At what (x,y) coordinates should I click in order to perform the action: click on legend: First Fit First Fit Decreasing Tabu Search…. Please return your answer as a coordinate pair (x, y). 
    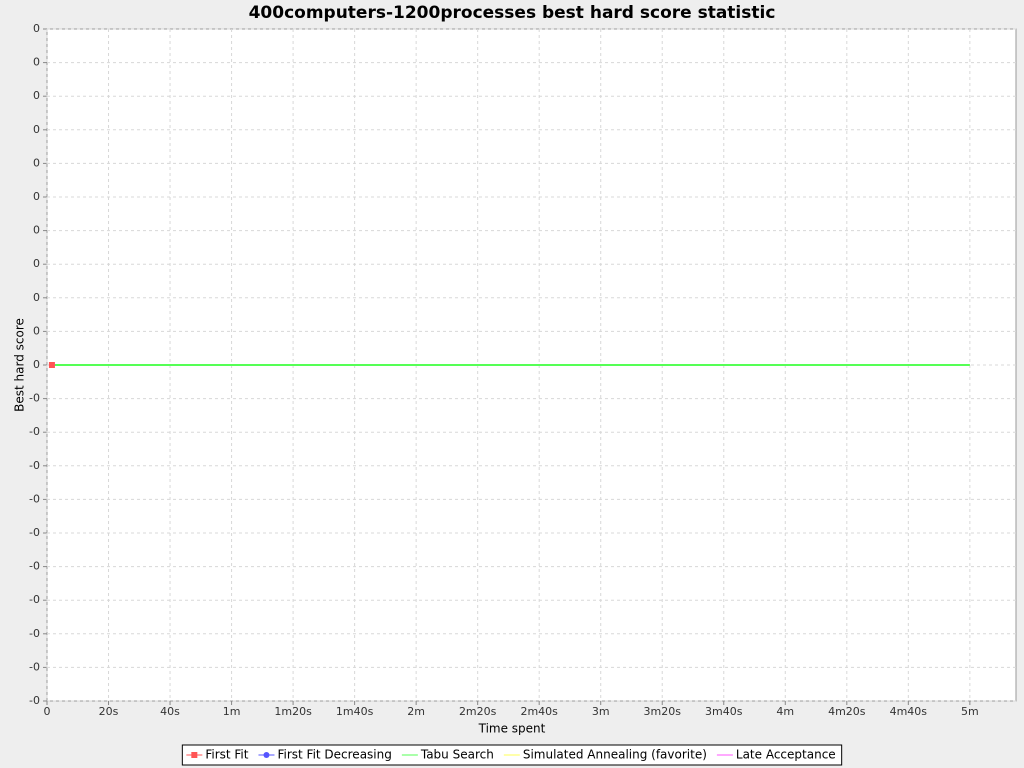
    Looking at the image, I should click on (512, 755).